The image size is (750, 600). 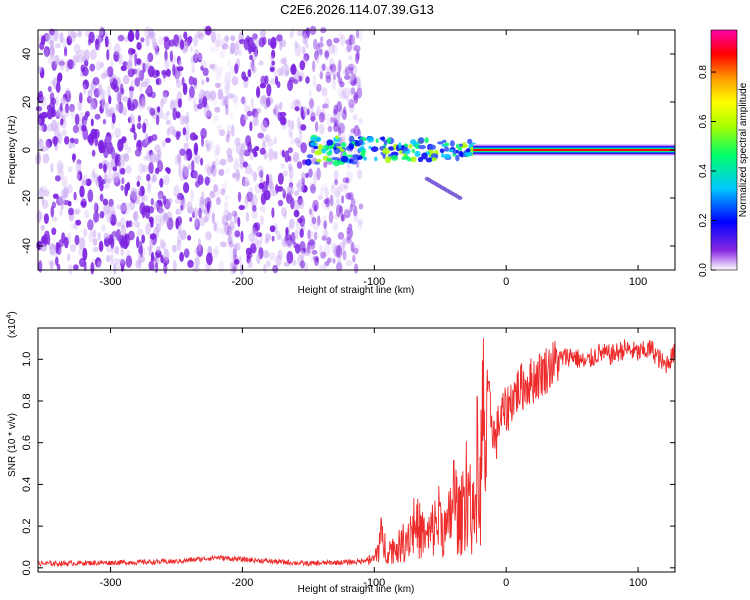 What do you see at coordinates (27, 198) in the screenshot?
I see `spec-y-tick-label: -20` at bounding box center [27, 198].